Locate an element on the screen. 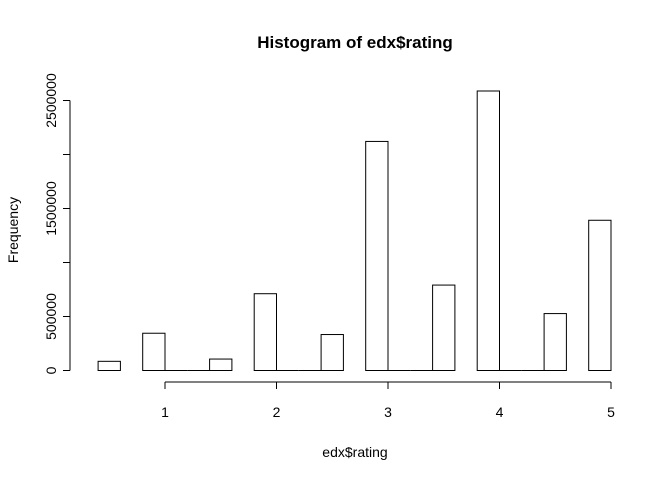 Image resolution: width=672 pixels, height=480 pixels. y-tick-label-3: 1500000 is located at coordinates (51, 208).